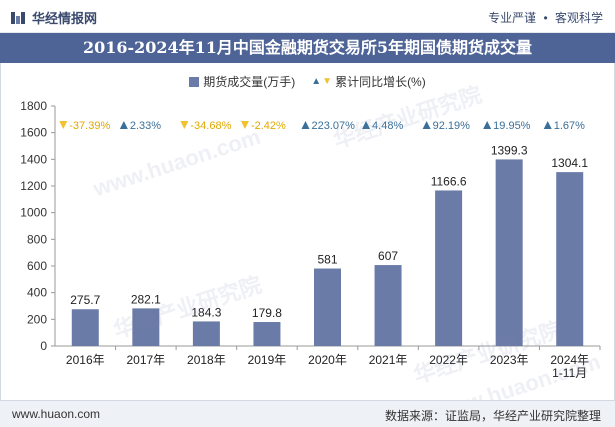 The image size is (615, 427). What do you see at coordinates (509, 360) in the screenshot?
I see `x-tick-label: 2023年` at bounding box center [509, 360].